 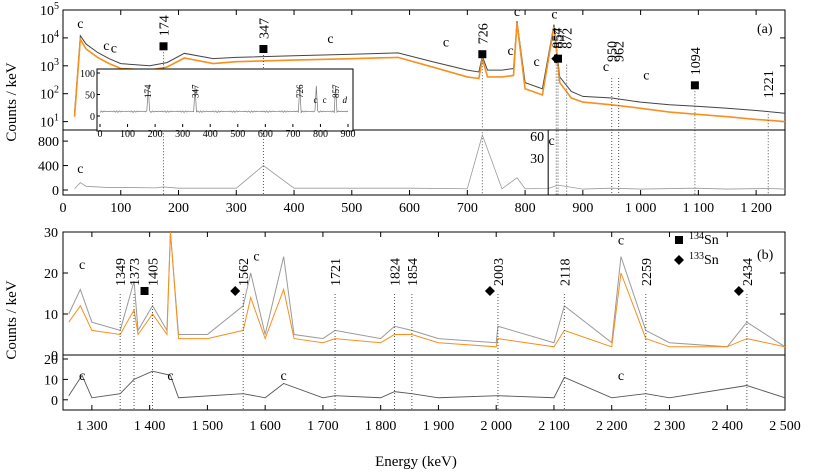 I want to click on x-tick-label: 500, so click(x=351, y=208).